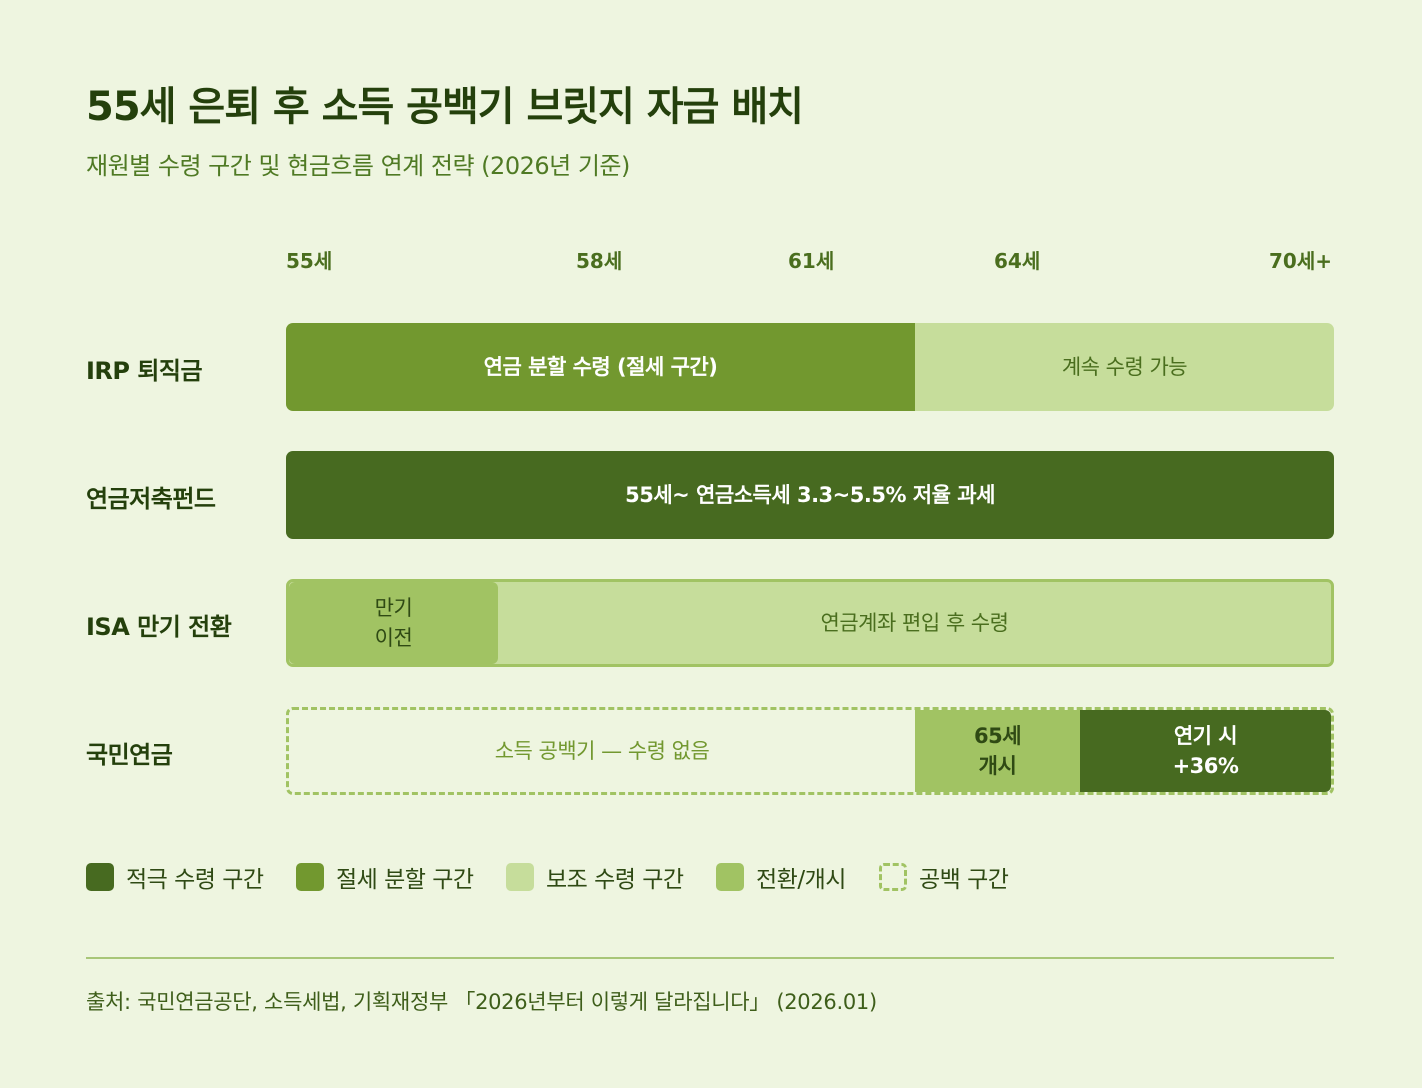  I want to click on irp-continue-segment: 계속 수령 가능, so click(1124, 367).